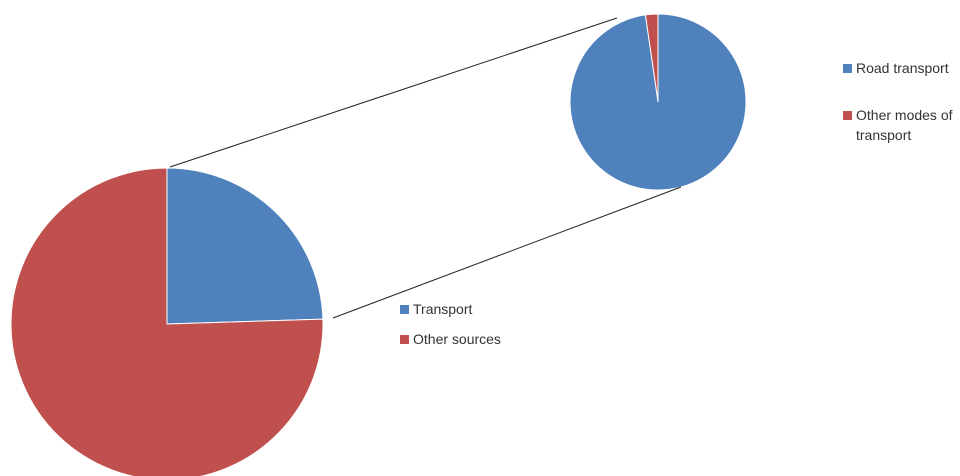 The image size is (960, 476). I want to click on legend-swatch-transport, so click(404, 309).